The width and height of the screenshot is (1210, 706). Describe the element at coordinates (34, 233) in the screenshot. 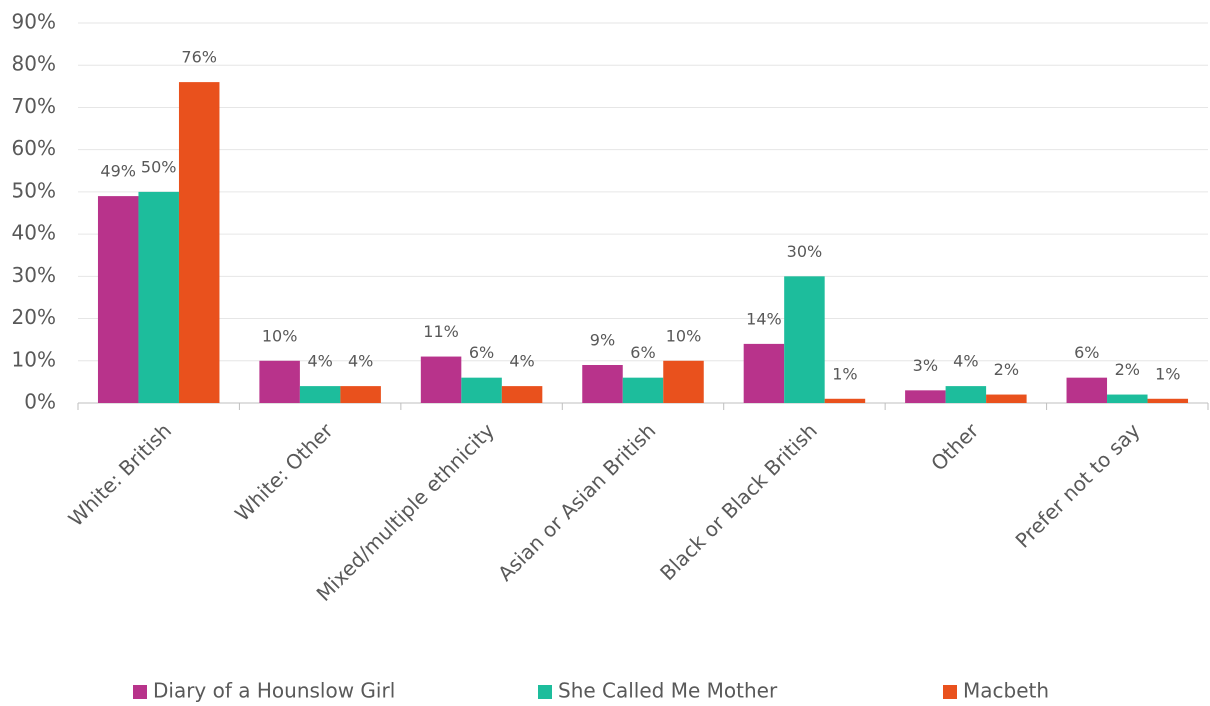

I see `y-tick-label: 40%` at that location.